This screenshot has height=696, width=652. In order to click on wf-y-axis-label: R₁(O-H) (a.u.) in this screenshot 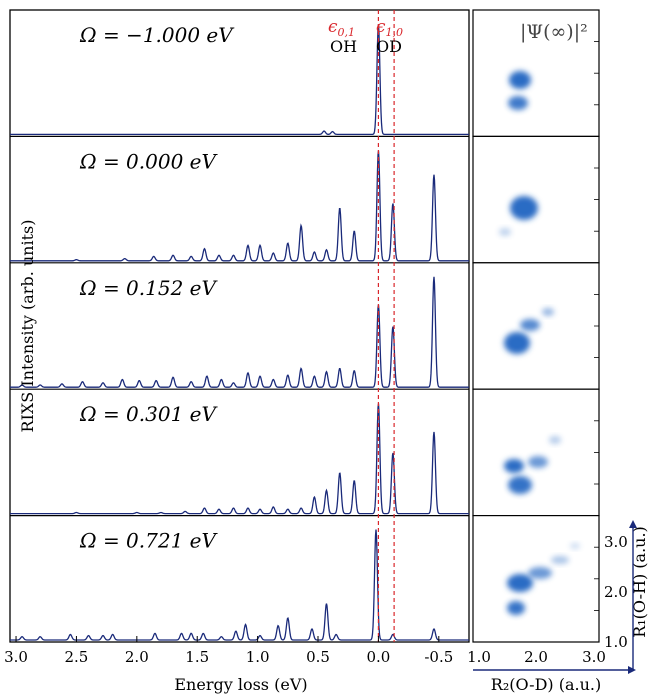, I will do `click(639, 582)`.